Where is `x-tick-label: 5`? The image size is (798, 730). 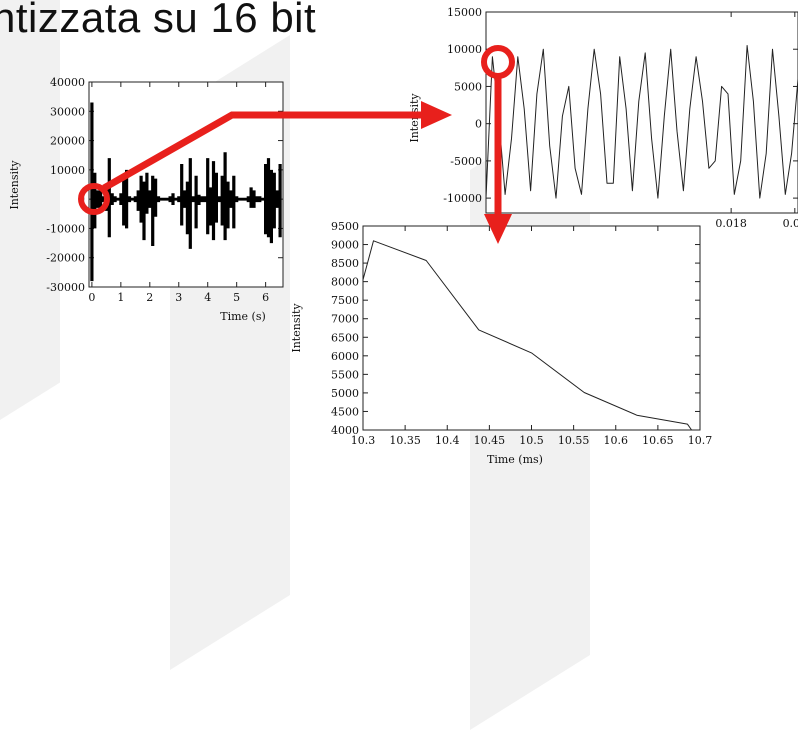 x-tick-label: 5 is located at coordinates (236, 297).